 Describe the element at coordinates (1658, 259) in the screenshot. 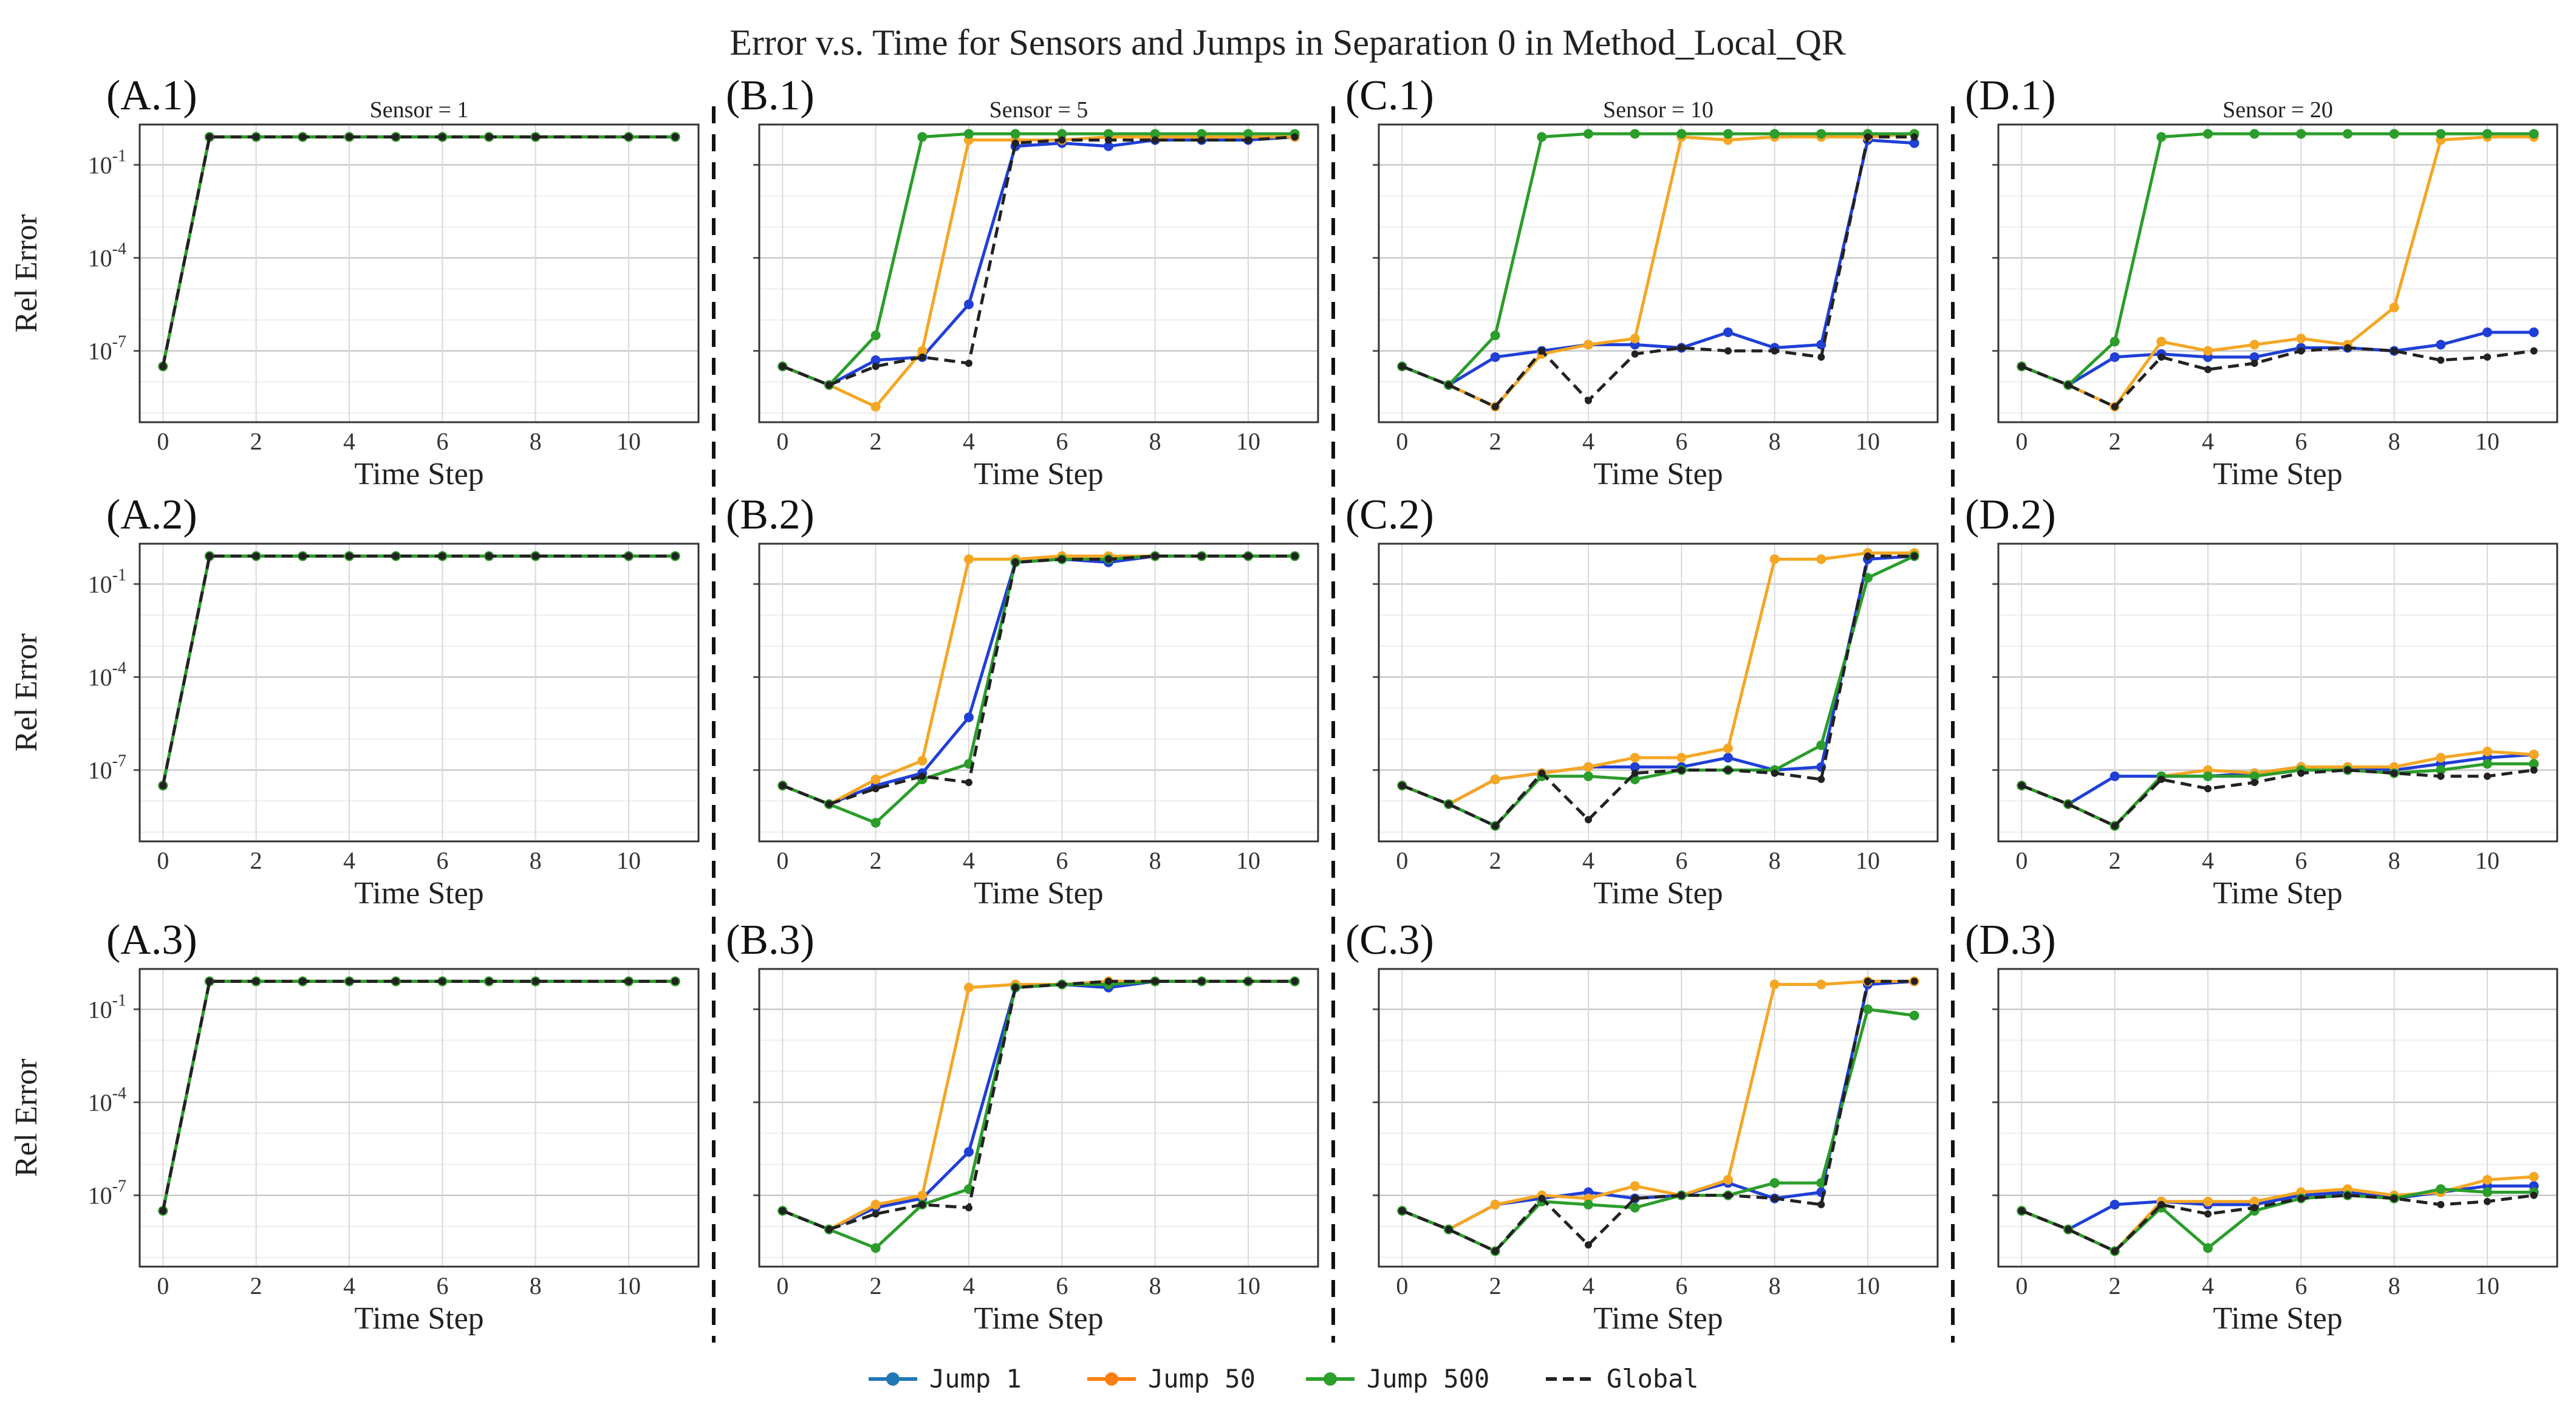

I see `series-line-jump500` at that location.